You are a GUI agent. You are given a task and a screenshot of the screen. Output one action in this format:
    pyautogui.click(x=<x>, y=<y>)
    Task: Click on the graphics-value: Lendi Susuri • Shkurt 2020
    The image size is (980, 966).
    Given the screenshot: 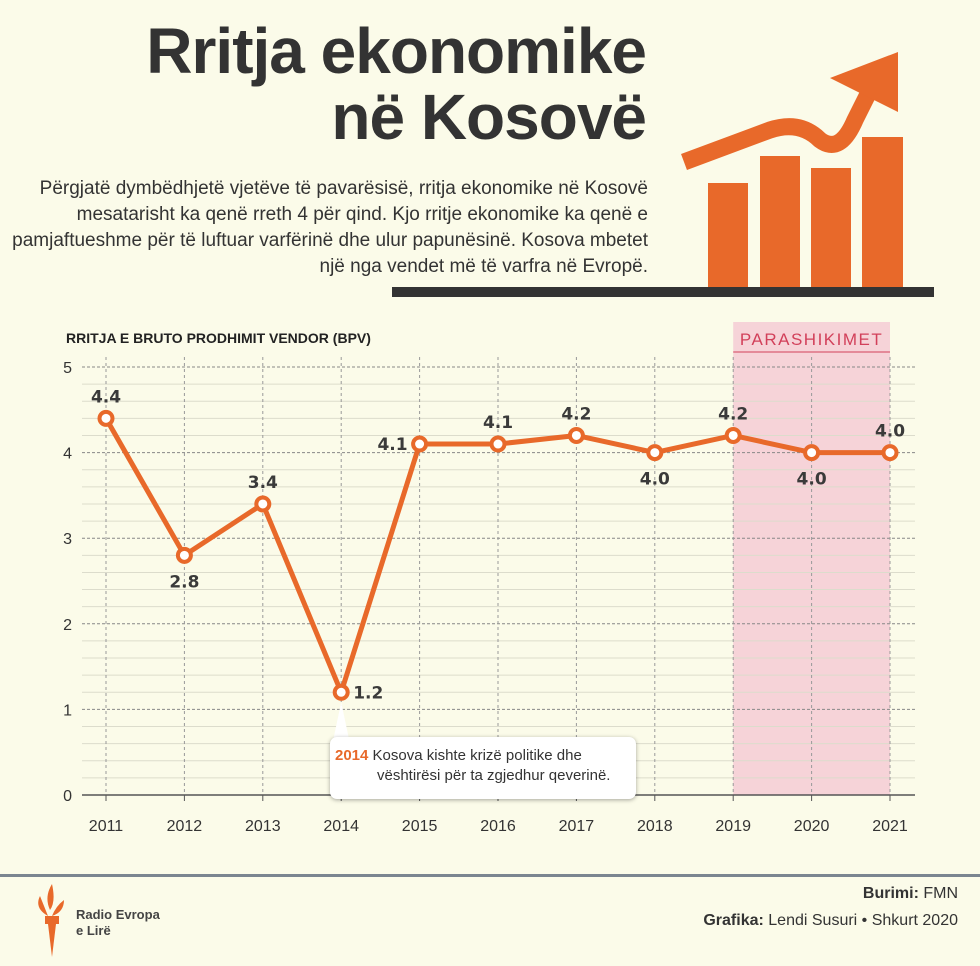 What is the action you would take?
    pyautogui.click(x=863, y=920)
    